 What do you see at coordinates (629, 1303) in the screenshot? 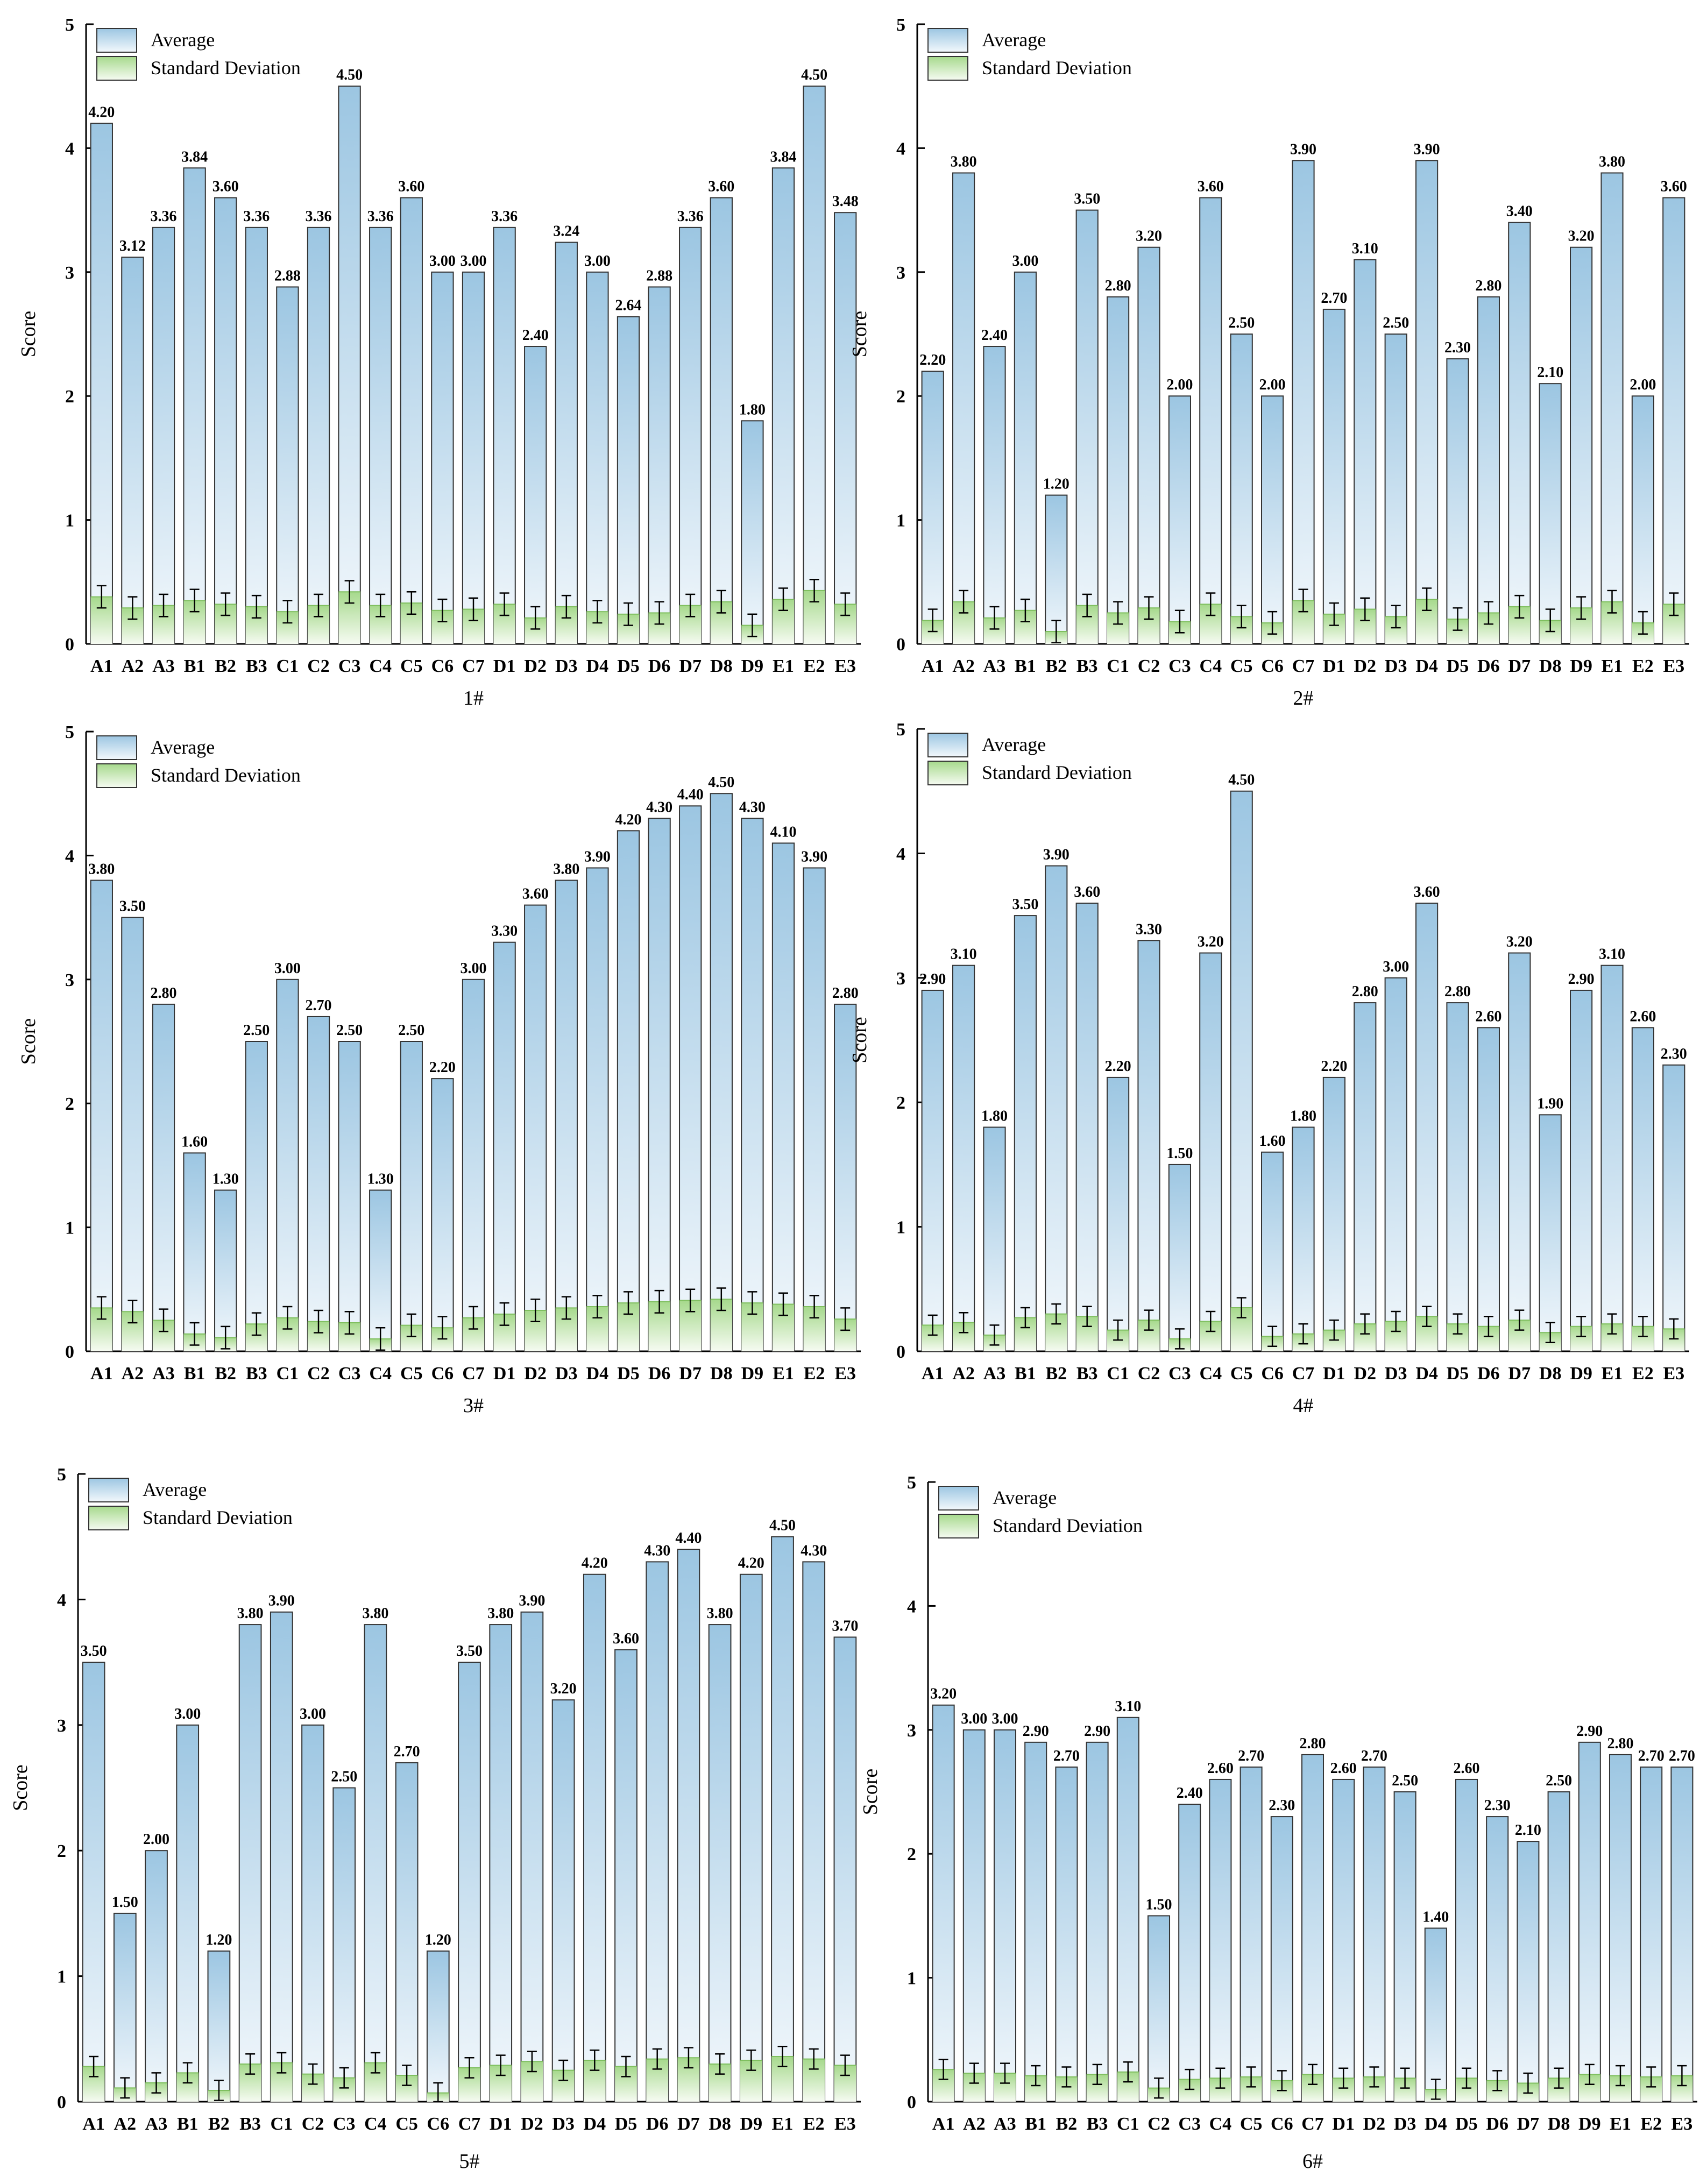
I see `error-bar-D5` at bounding box center [629, 1303].